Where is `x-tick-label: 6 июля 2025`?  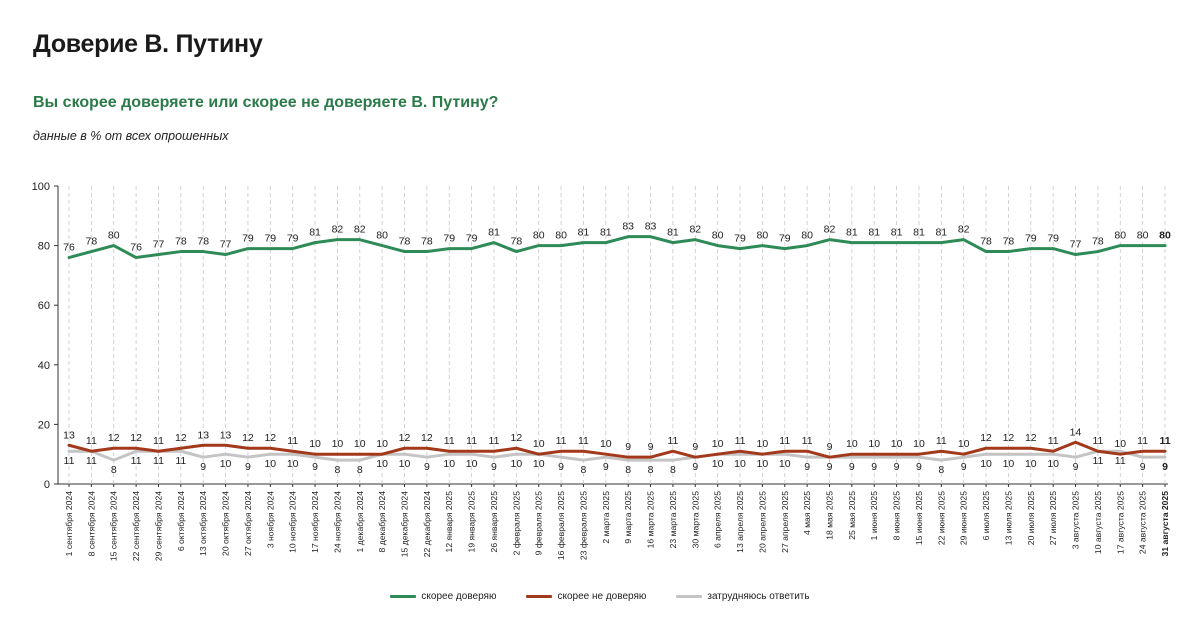 x-tick-label: 6 июля 2025 is located at coordinates (986, 516).